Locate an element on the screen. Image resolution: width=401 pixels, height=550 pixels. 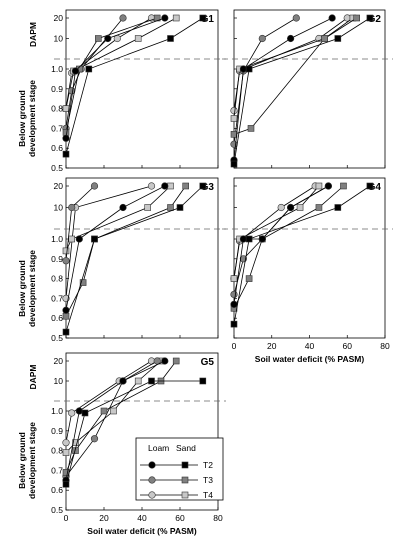
panel-g3-line-sand-t4 is located at coordinates (118, 218).